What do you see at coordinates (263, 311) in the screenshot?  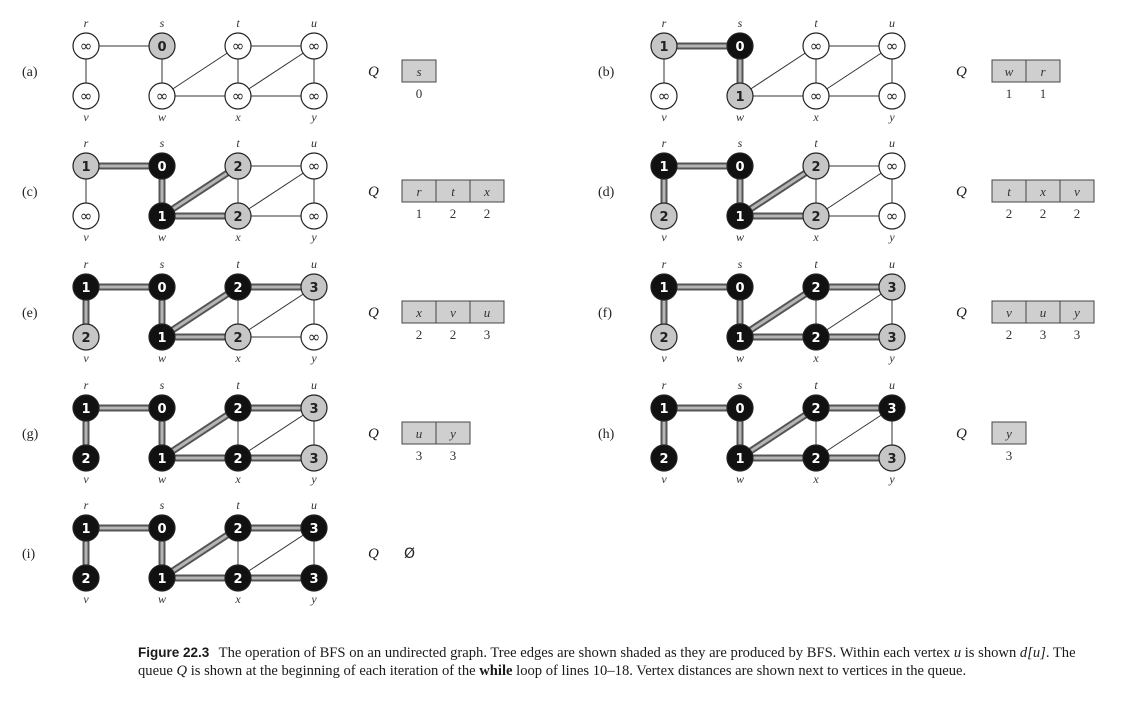 I see `panel-e: (e) 1 r 0 s 2 t 3 u 2 v 1 w 2 x ∞ y Q x 2 v 2 u 3` at bounding box center [263, 311].